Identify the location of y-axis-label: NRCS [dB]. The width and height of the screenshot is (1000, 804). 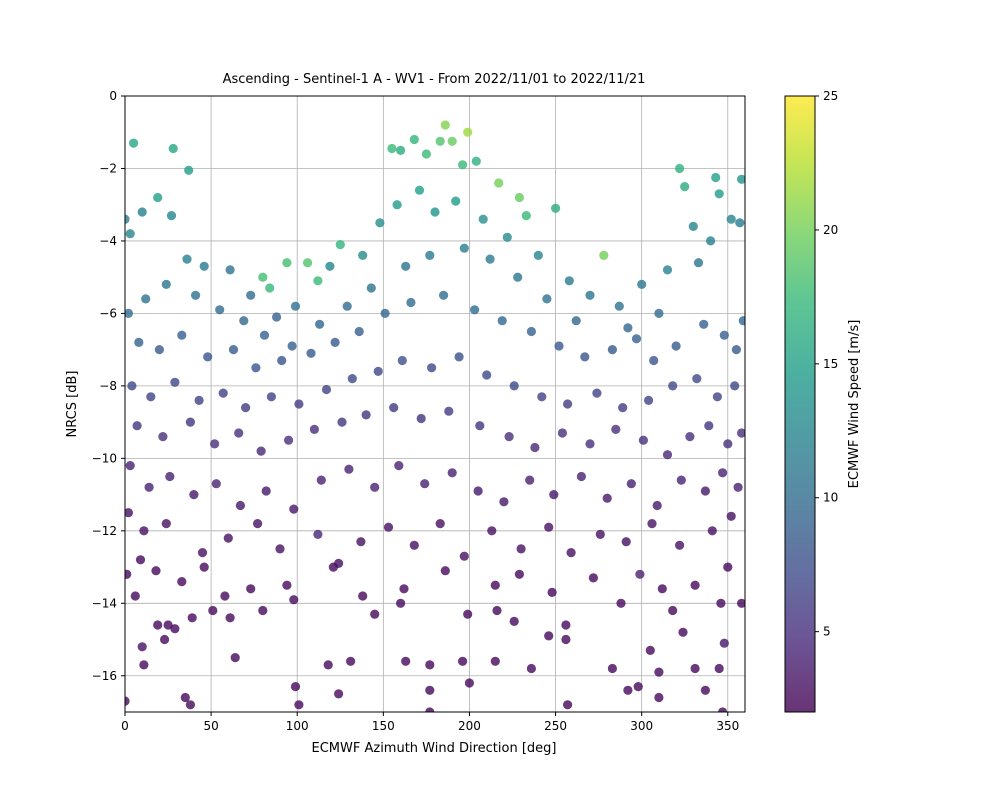
(72, 404).